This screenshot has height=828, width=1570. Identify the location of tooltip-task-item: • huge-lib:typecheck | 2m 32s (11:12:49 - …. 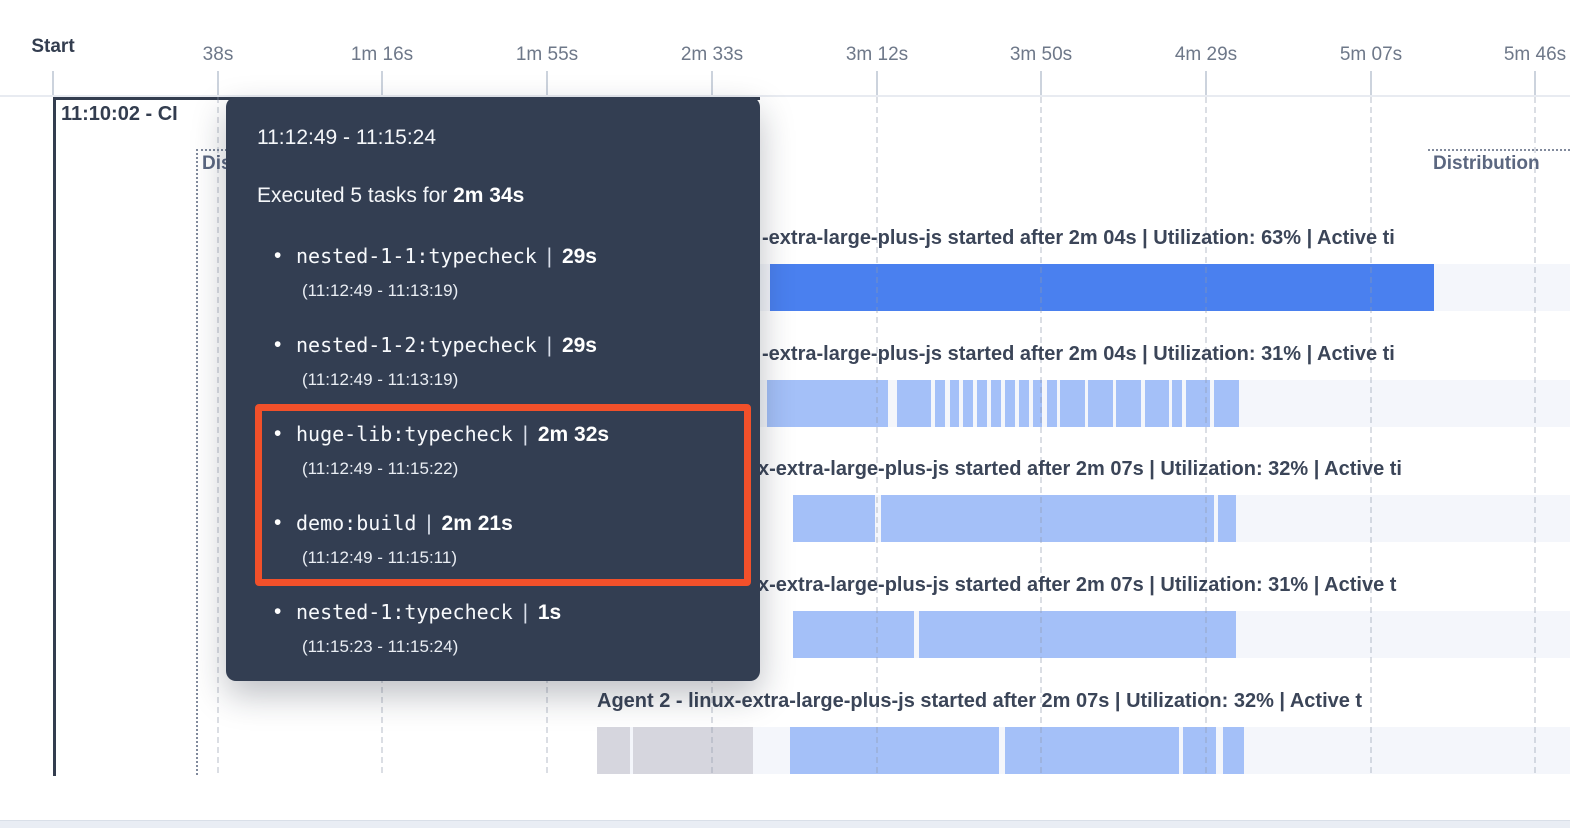
(441, 450).